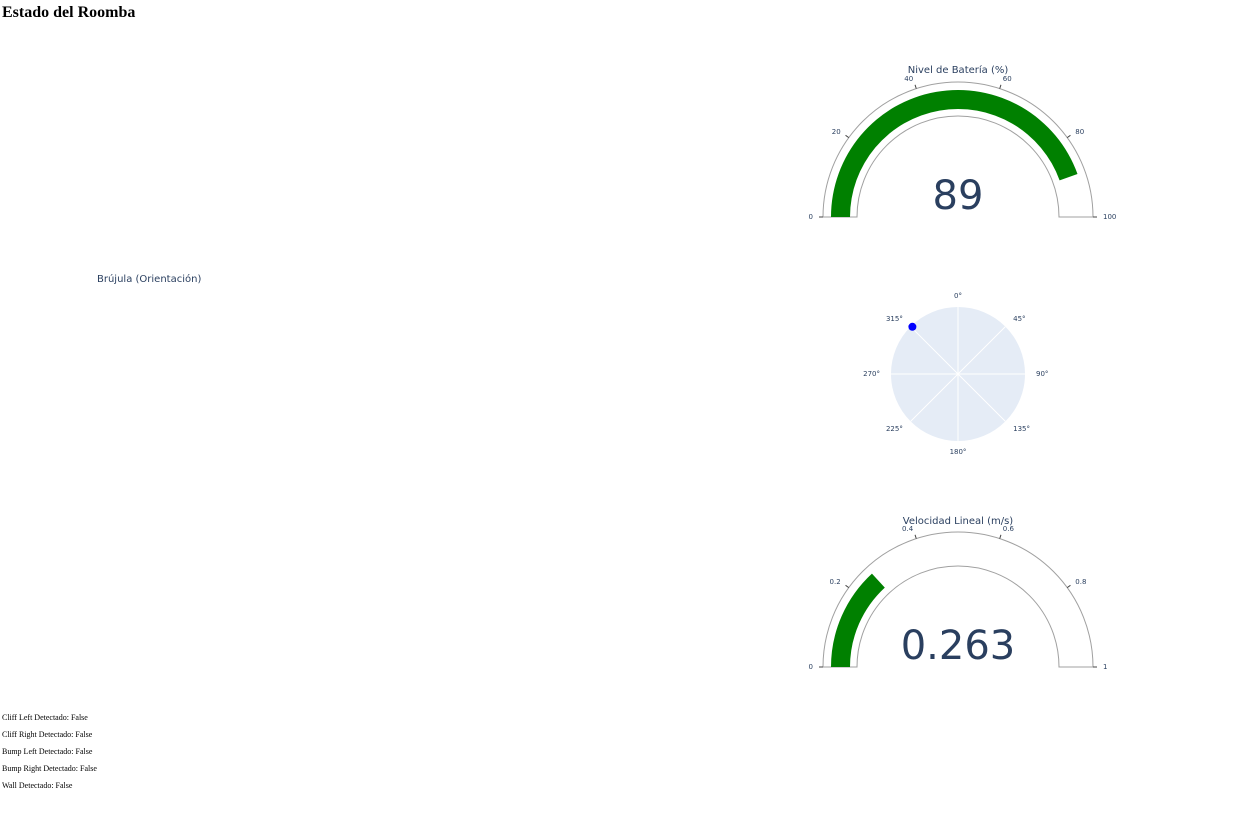 Image resolution: width=1251 pixels, height=817 pixels. I want to click on status-bump-left: Bump Left Detectado: False, so click(47, 751).